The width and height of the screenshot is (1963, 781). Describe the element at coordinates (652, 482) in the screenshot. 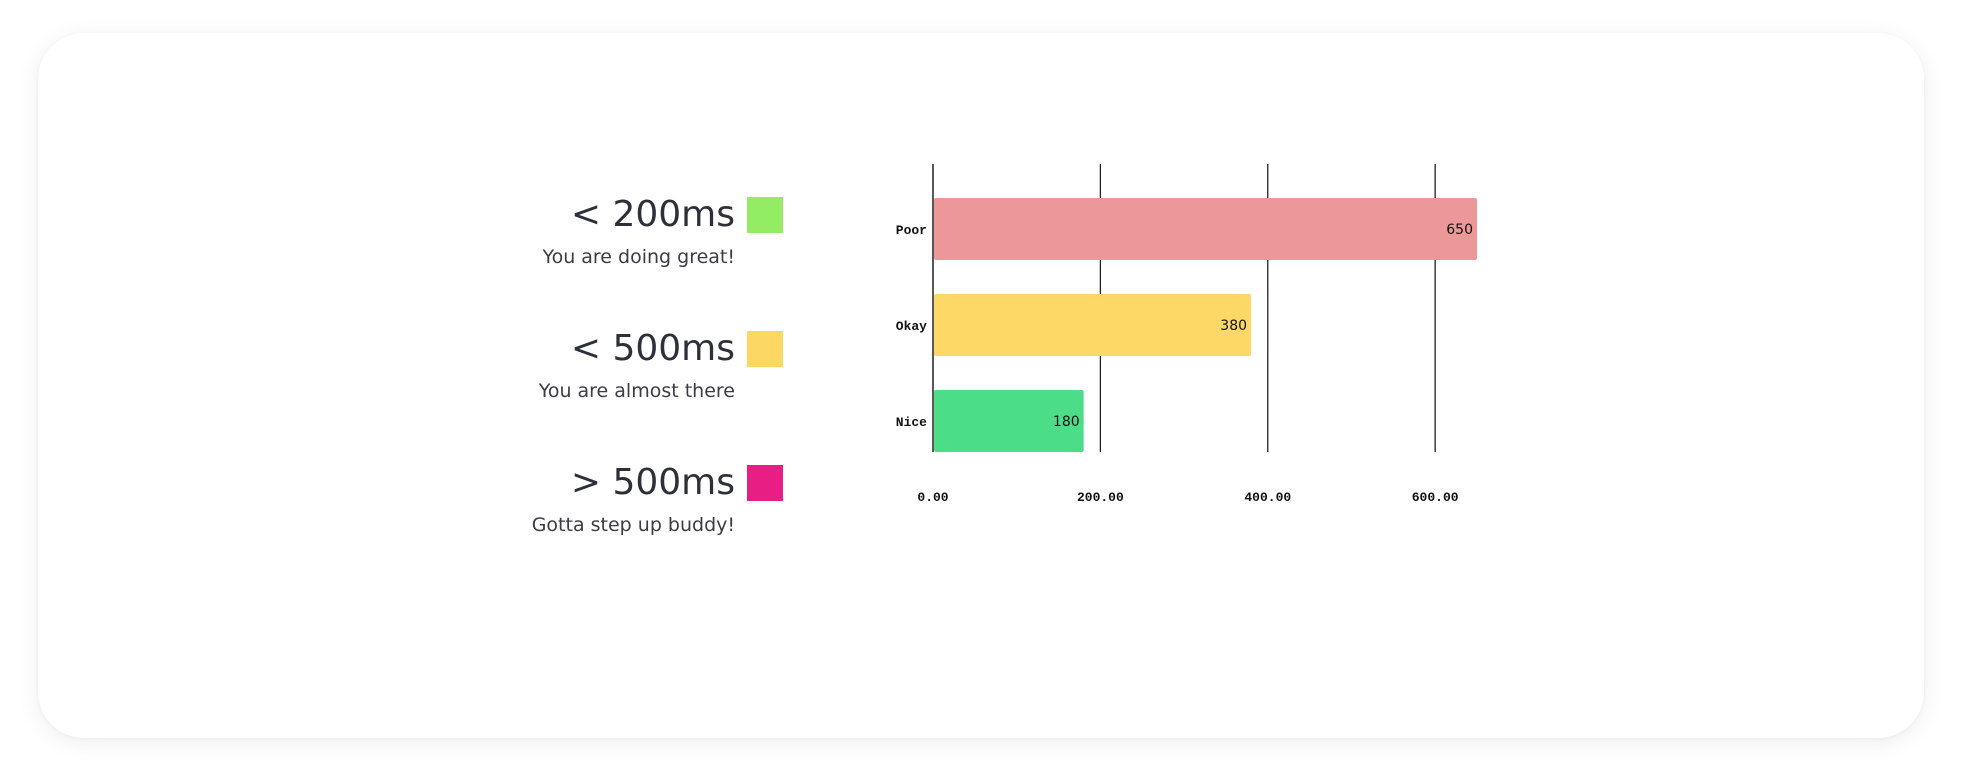

I see `legend-title: > 500ms` at that location.